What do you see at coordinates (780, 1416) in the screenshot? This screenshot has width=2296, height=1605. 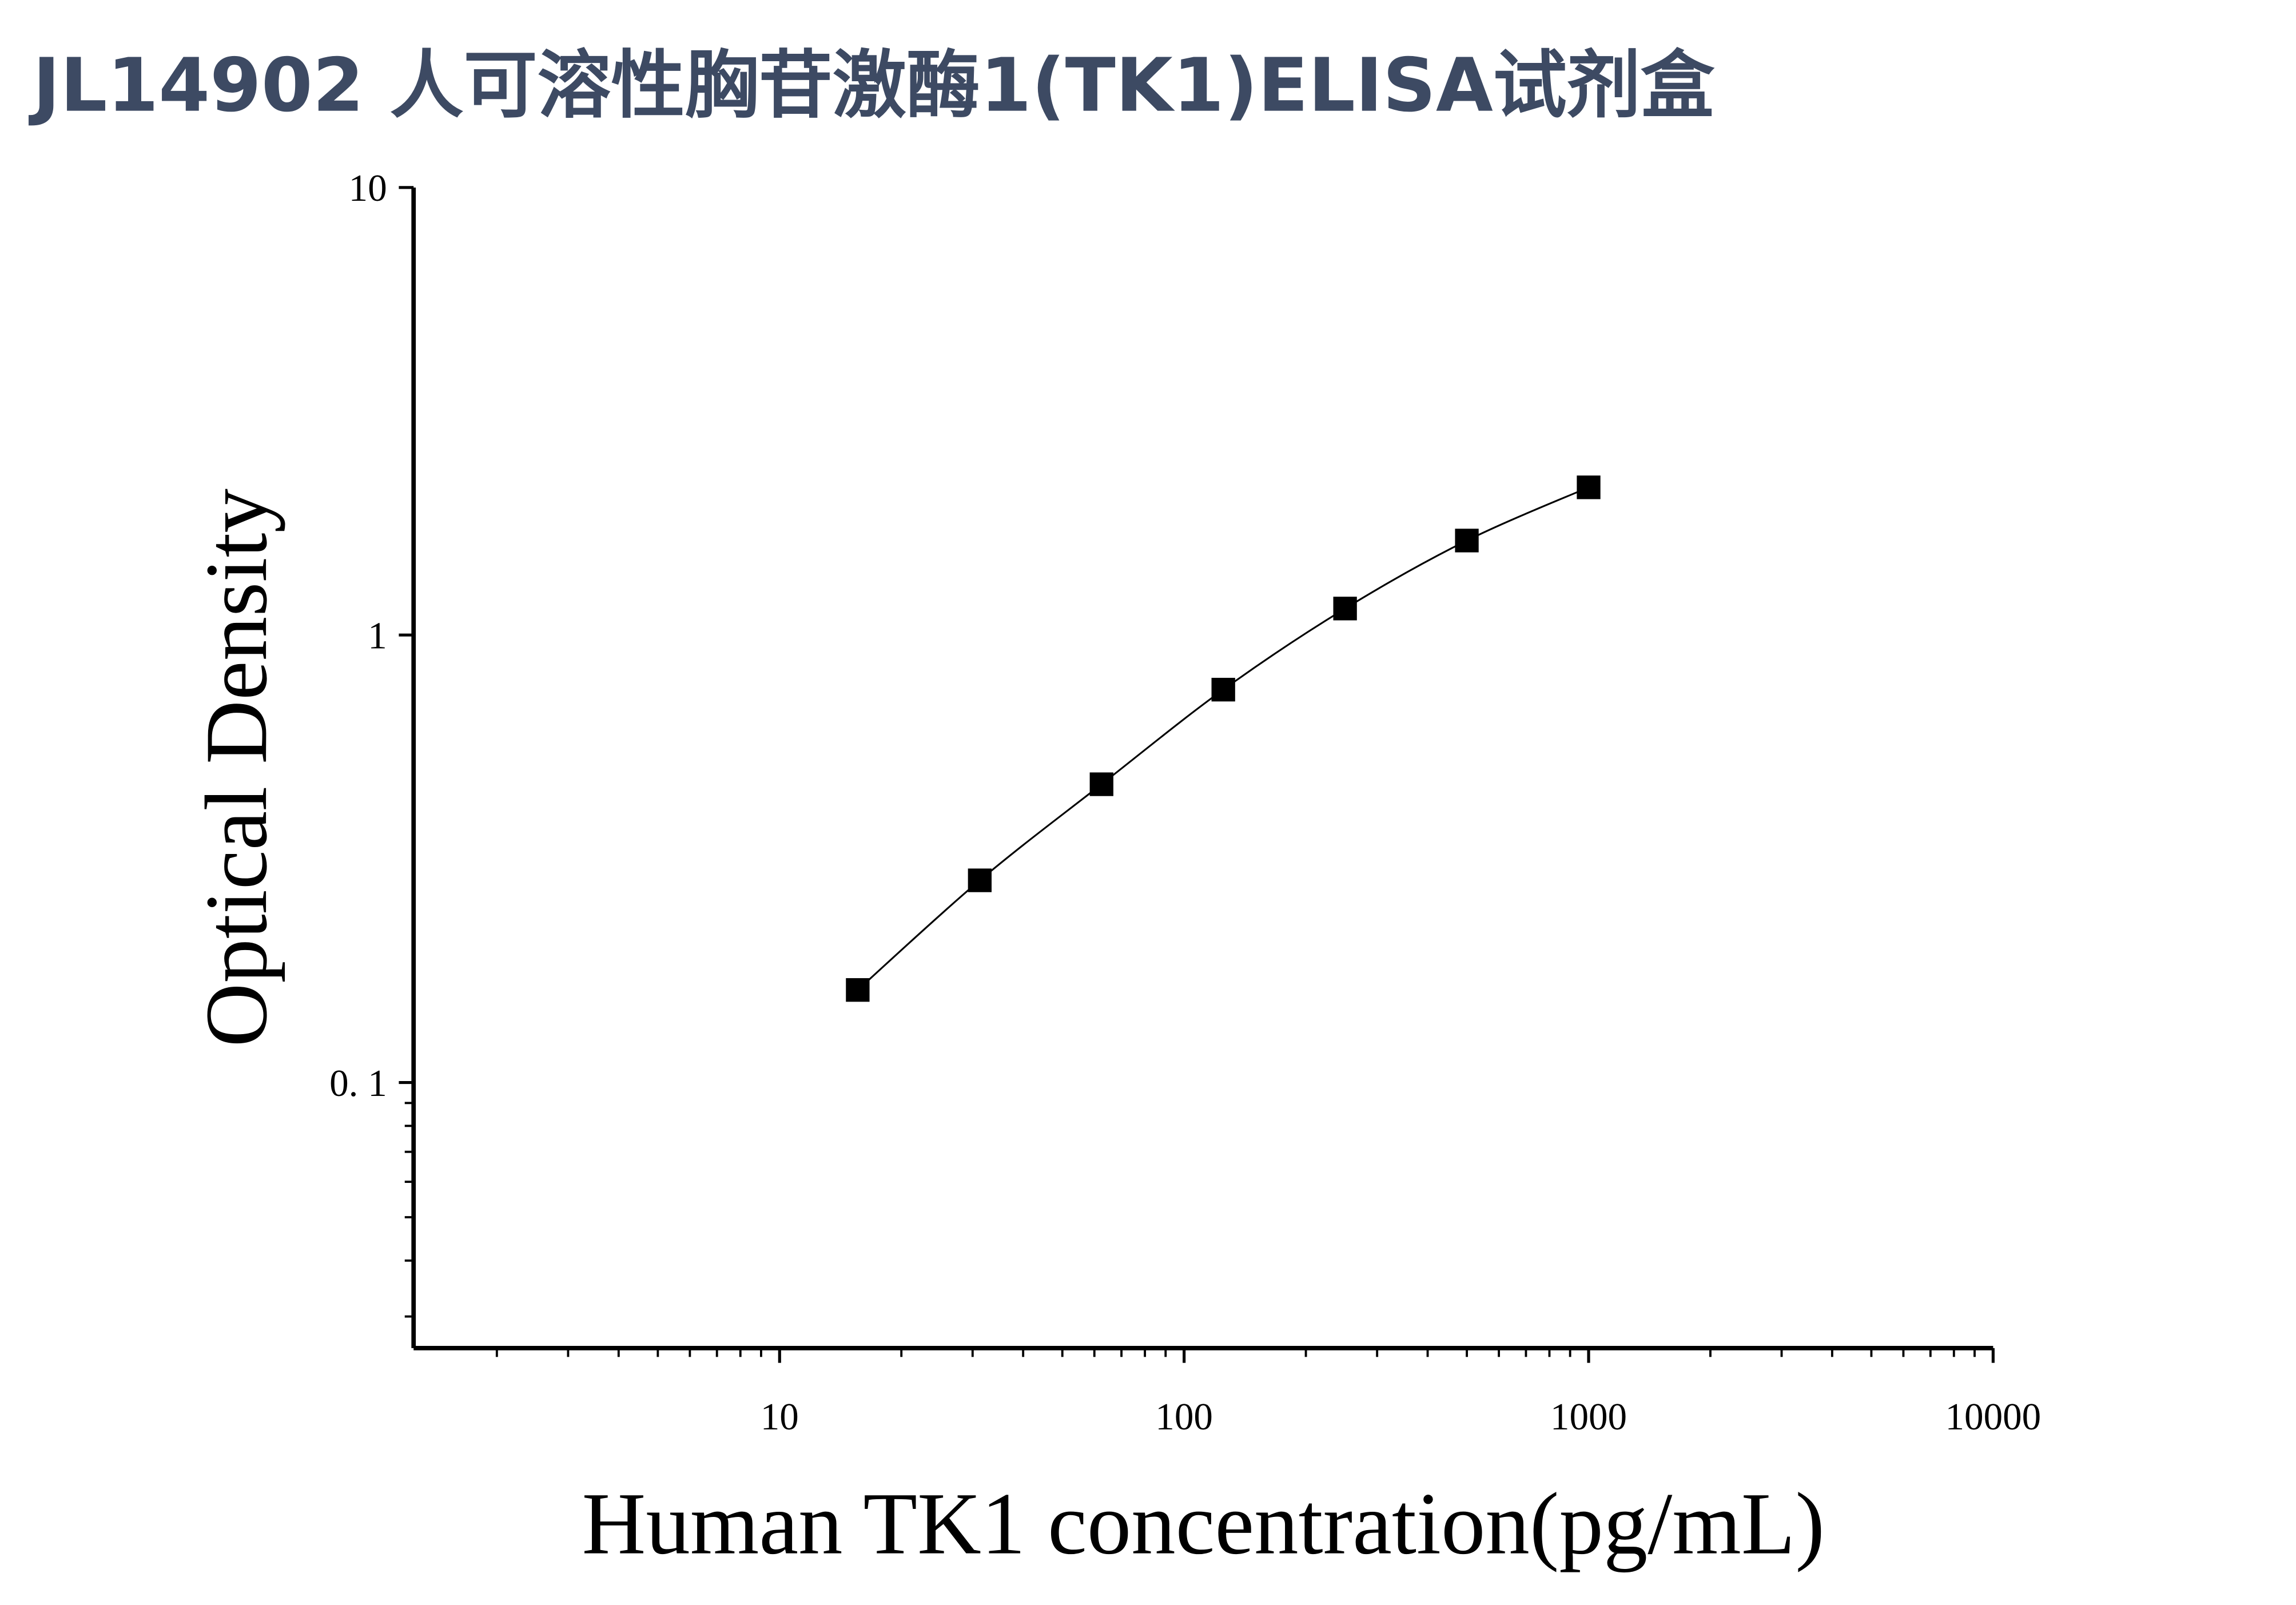 I see `x-tick-label: 10` at bounding box center [780, 1416].